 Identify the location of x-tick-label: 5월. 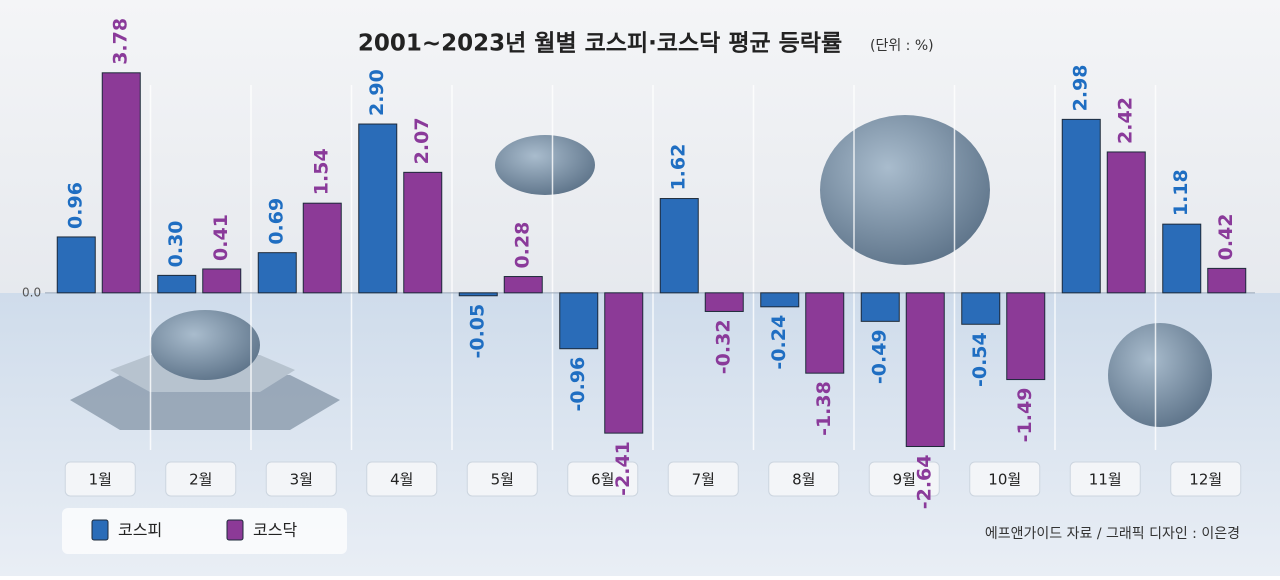
(502, 480).